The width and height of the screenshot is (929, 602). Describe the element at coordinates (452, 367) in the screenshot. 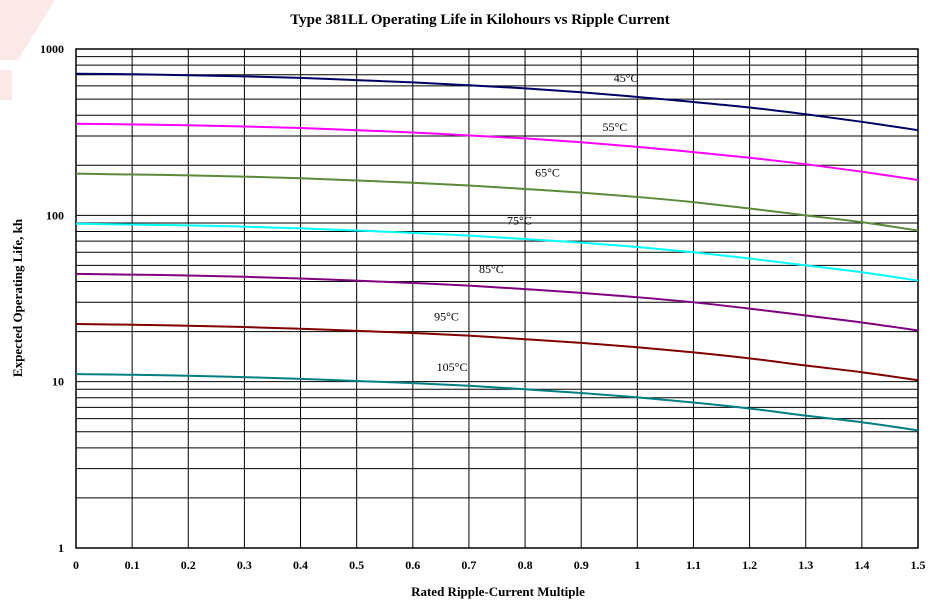

I see `series-label: 105°C` at that location.